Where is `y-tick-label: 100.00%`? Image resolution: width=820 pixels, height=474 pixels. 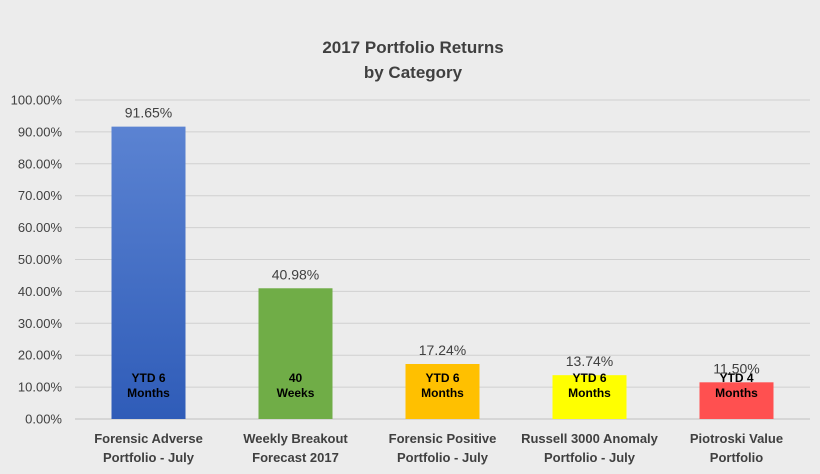
y-tick-label: 100.00% is located at coordinates (37, 100).